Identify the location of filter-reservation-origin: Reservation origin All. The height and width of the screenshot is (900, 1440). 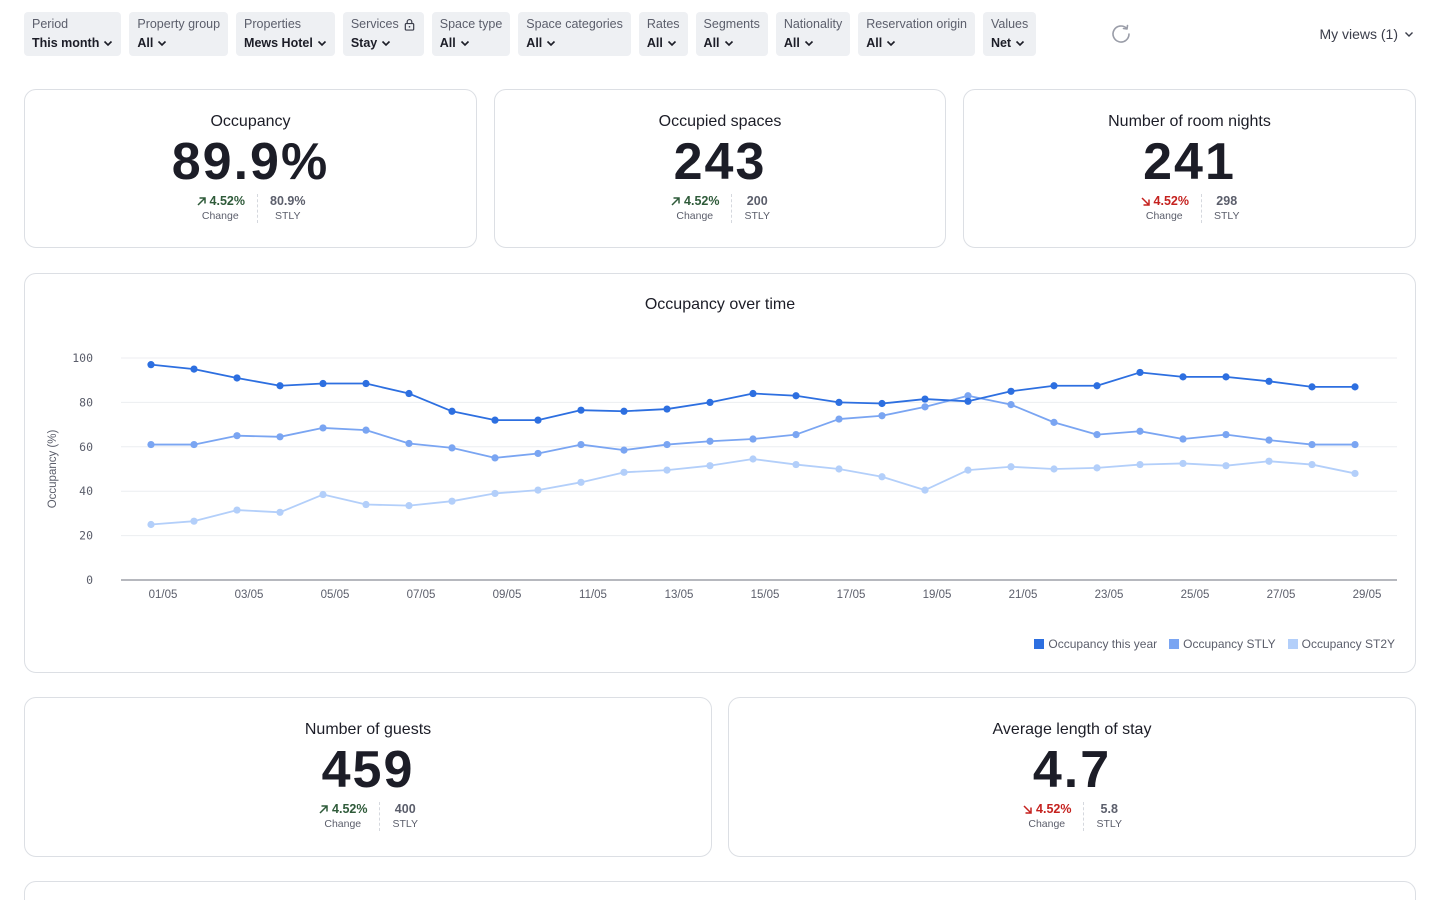
(916, 34).